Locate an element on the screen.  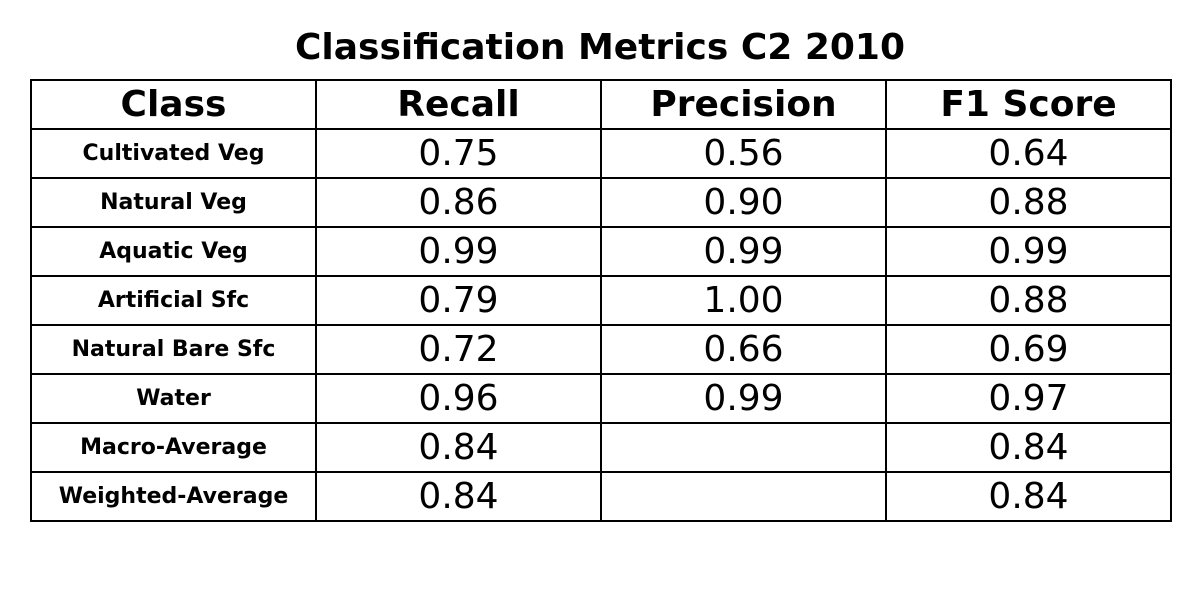
precision-cell: 0.66 is located at coordinates (743, 349).